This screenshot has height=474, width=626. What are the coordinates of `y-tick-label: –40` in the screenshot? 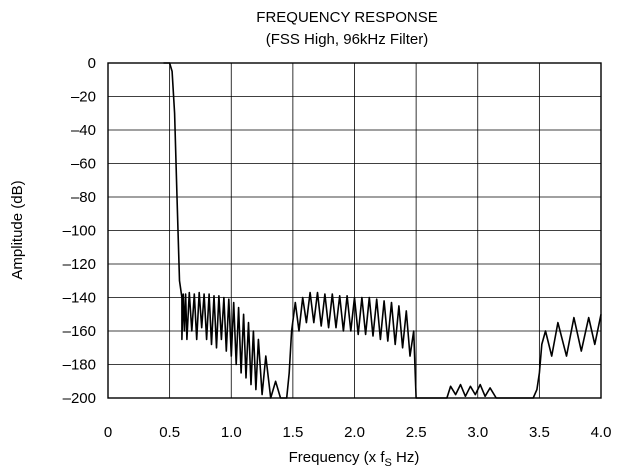 It's located at (83, 130).